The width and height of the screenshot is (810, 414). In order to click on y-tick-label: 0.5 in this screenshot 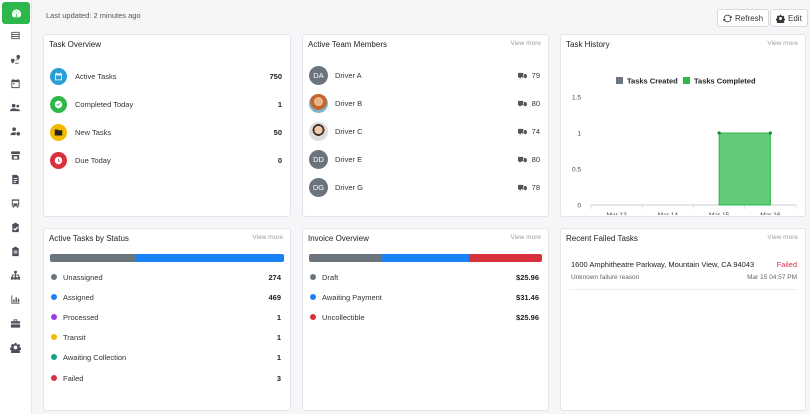, I will do `click(576, 170)`.